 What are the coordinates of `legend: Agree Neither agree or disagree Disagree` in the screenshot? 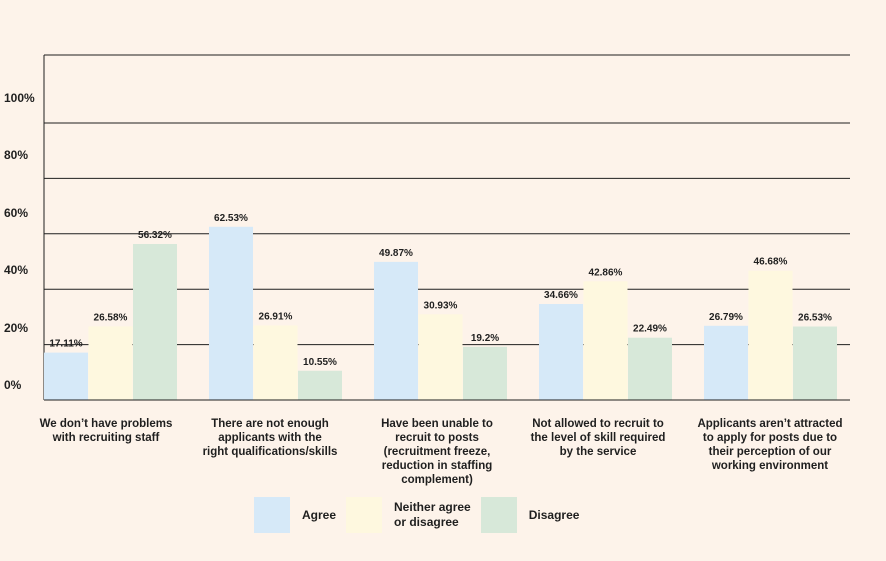 It's located at (421, 515).